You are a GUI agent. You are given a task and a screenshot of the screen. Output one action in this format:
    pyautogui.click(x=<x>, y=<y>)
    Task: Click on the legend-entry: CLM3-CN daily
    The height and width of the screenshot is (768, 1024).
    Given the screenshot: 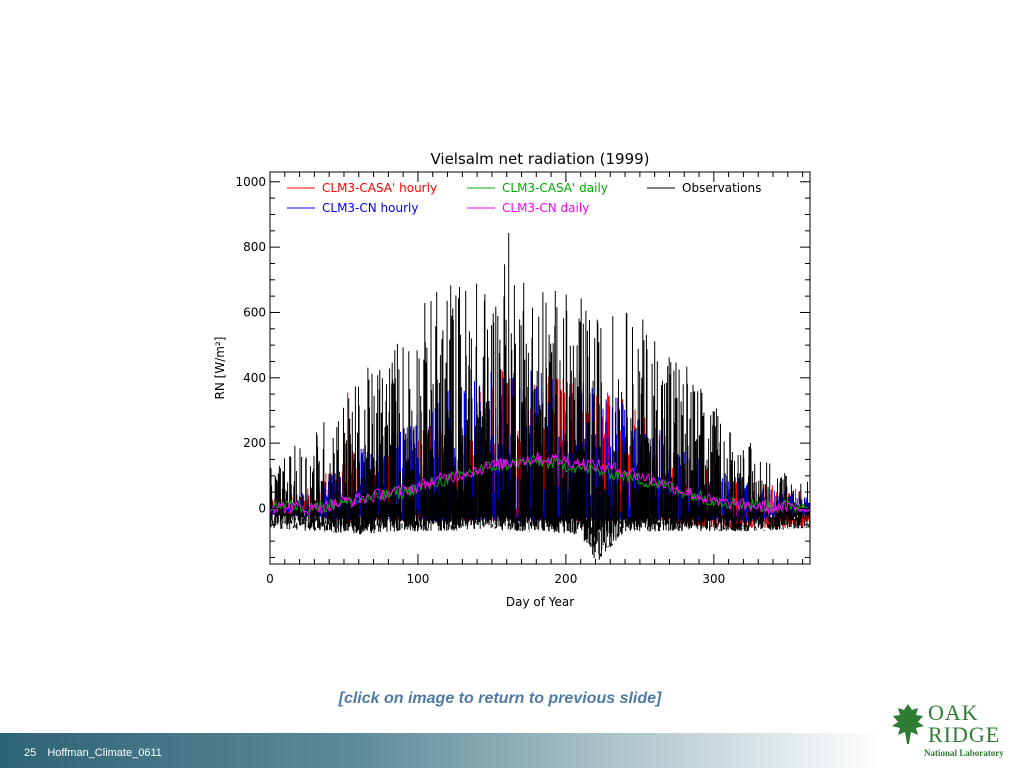 What is the action you would take?
    pyautogui.click(x=545, y=208)
    